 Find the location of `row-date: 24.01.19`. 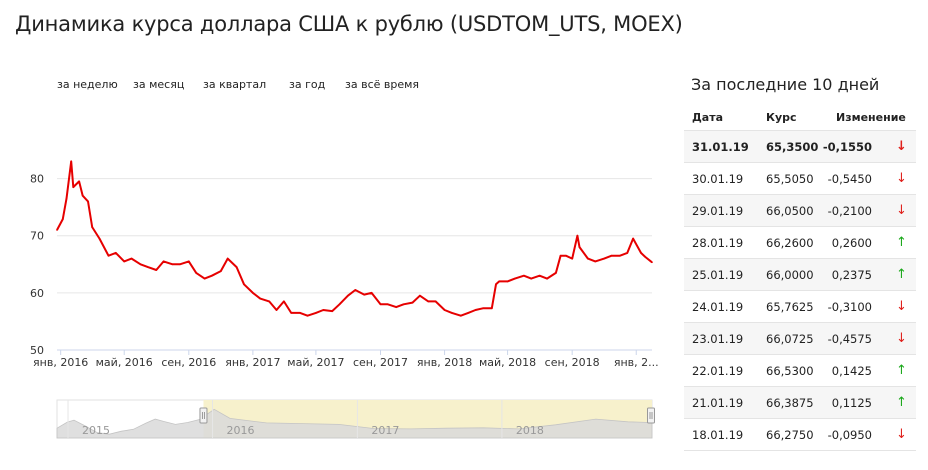

row-date: 24.01.19 is located at coordinates (718, 306).